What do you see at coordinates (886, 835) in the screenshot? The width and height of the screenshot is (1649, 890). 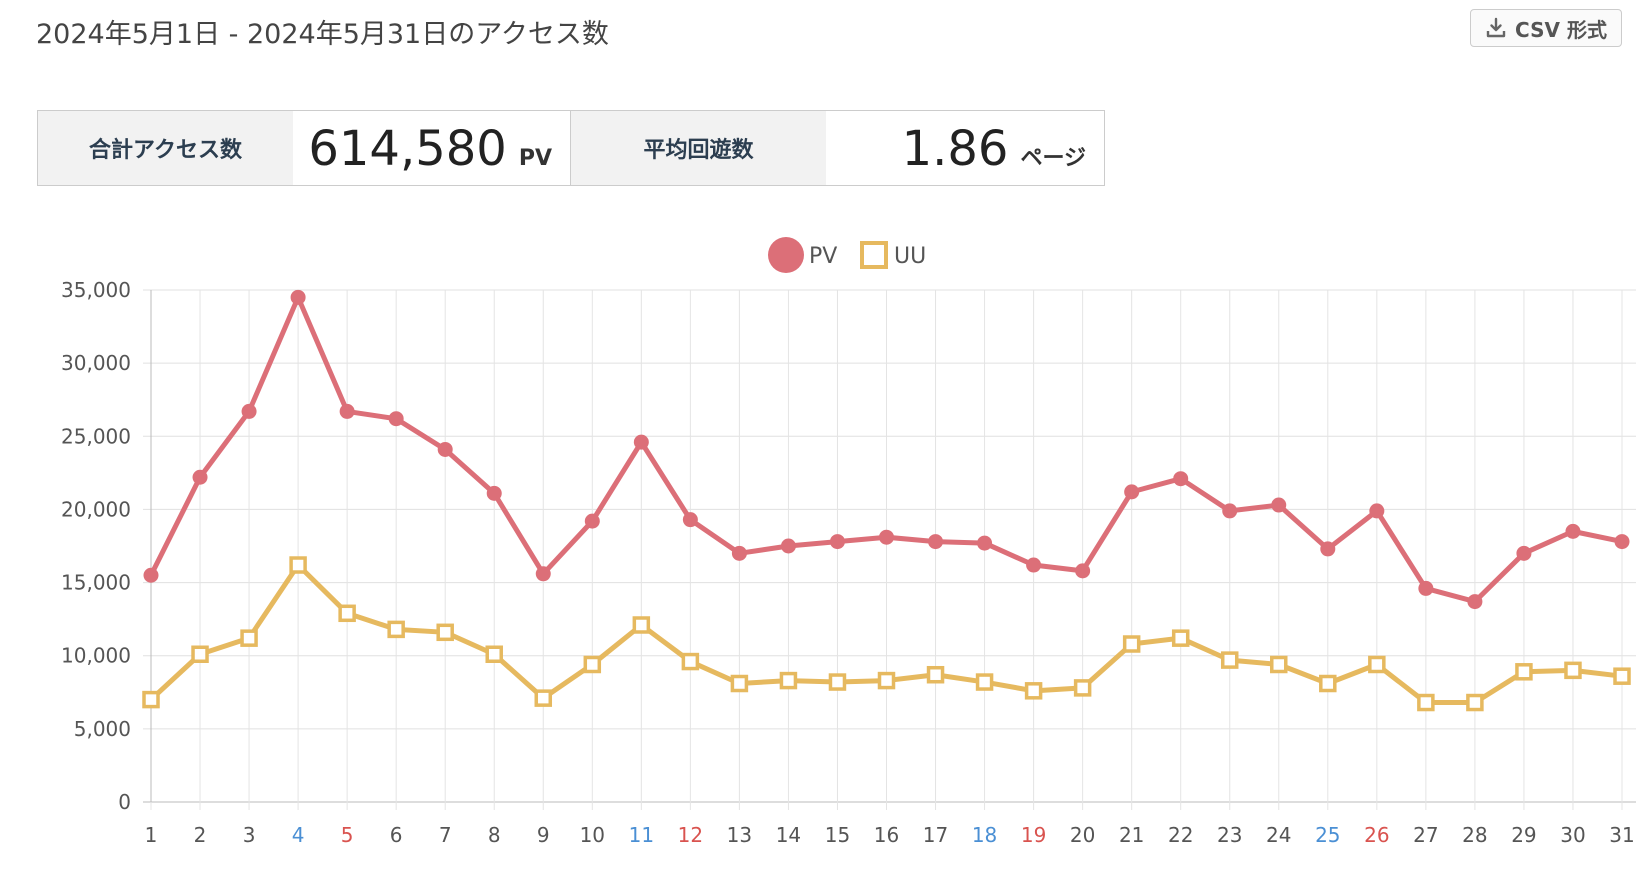 I see `x-tick-label: 16` at bounding box center [886, 835].